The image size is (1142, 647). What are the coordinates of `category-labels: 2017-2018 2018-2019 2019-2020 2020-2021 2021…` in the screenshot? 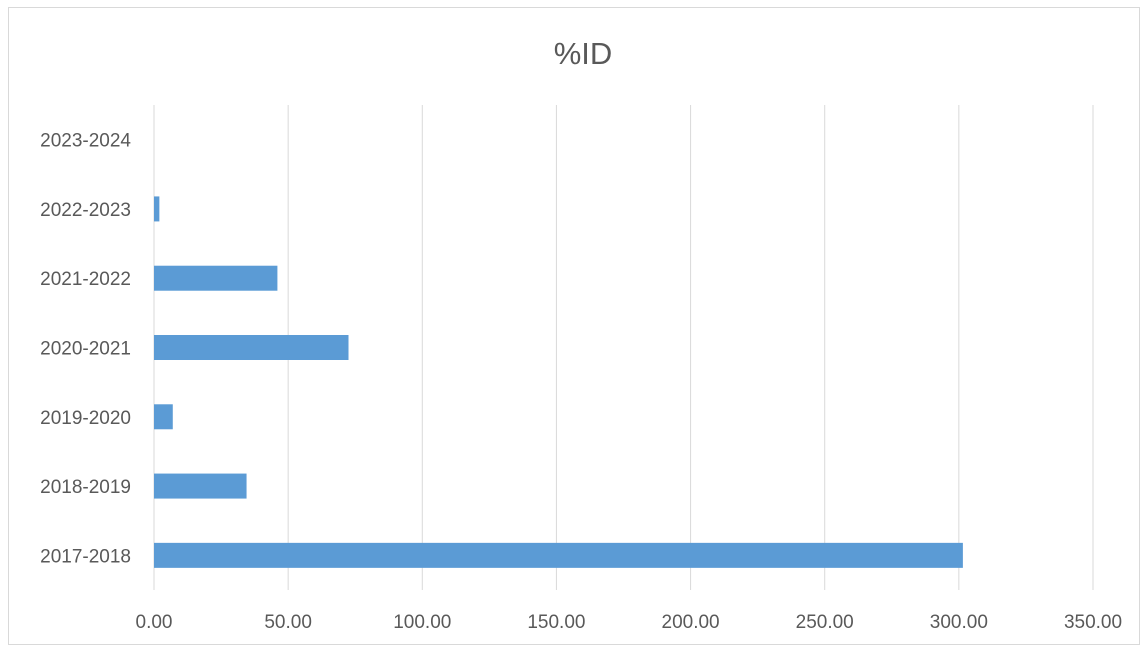 It's located at (85, 349).